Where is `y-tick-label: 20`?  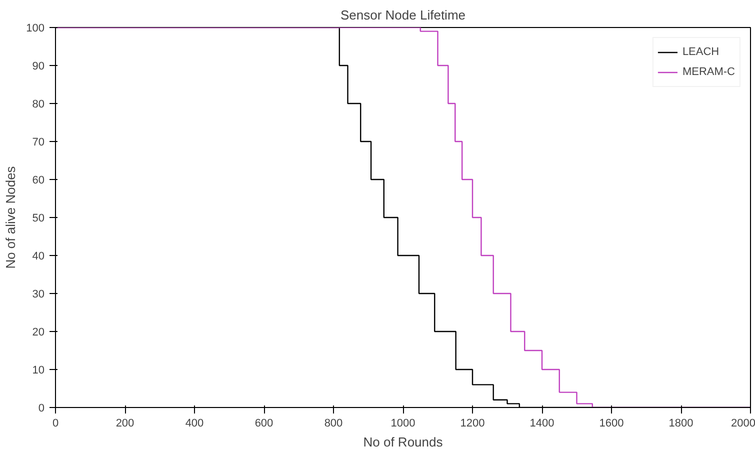
y-tick-label: 20 is located at coordinates (38, 332).